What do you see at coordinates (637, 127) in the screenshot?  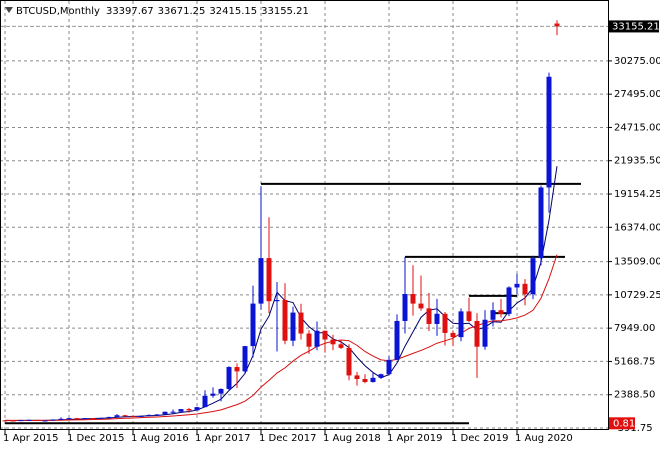 I see `y-tick-label: 24715.00` at bounding box center [637, 127].